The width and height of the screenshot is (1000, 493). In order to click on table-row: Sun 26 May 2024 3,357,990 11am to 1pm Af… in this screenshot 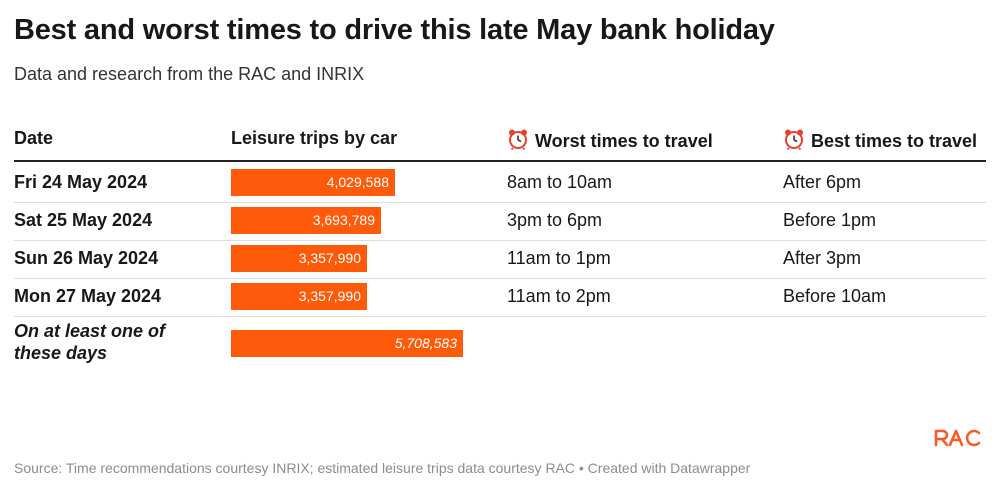, I will do `click(500, 259)`.